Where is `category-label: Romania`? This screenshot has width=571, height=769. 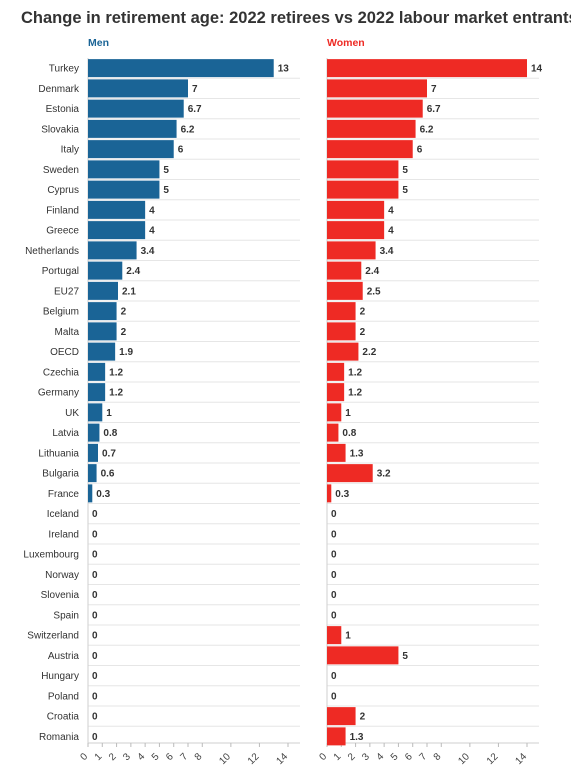
category-label: Romania is located at coordinates (59, 737).